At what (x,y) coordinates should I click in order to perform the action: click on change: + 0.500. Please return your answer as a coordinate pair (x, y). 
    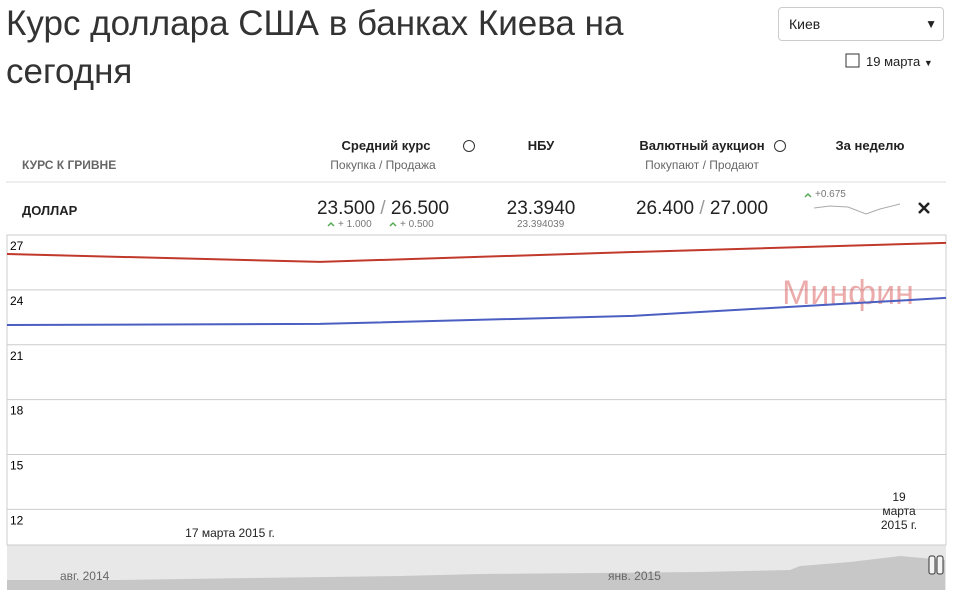
    Looking at the image, I should click on (417, 224).